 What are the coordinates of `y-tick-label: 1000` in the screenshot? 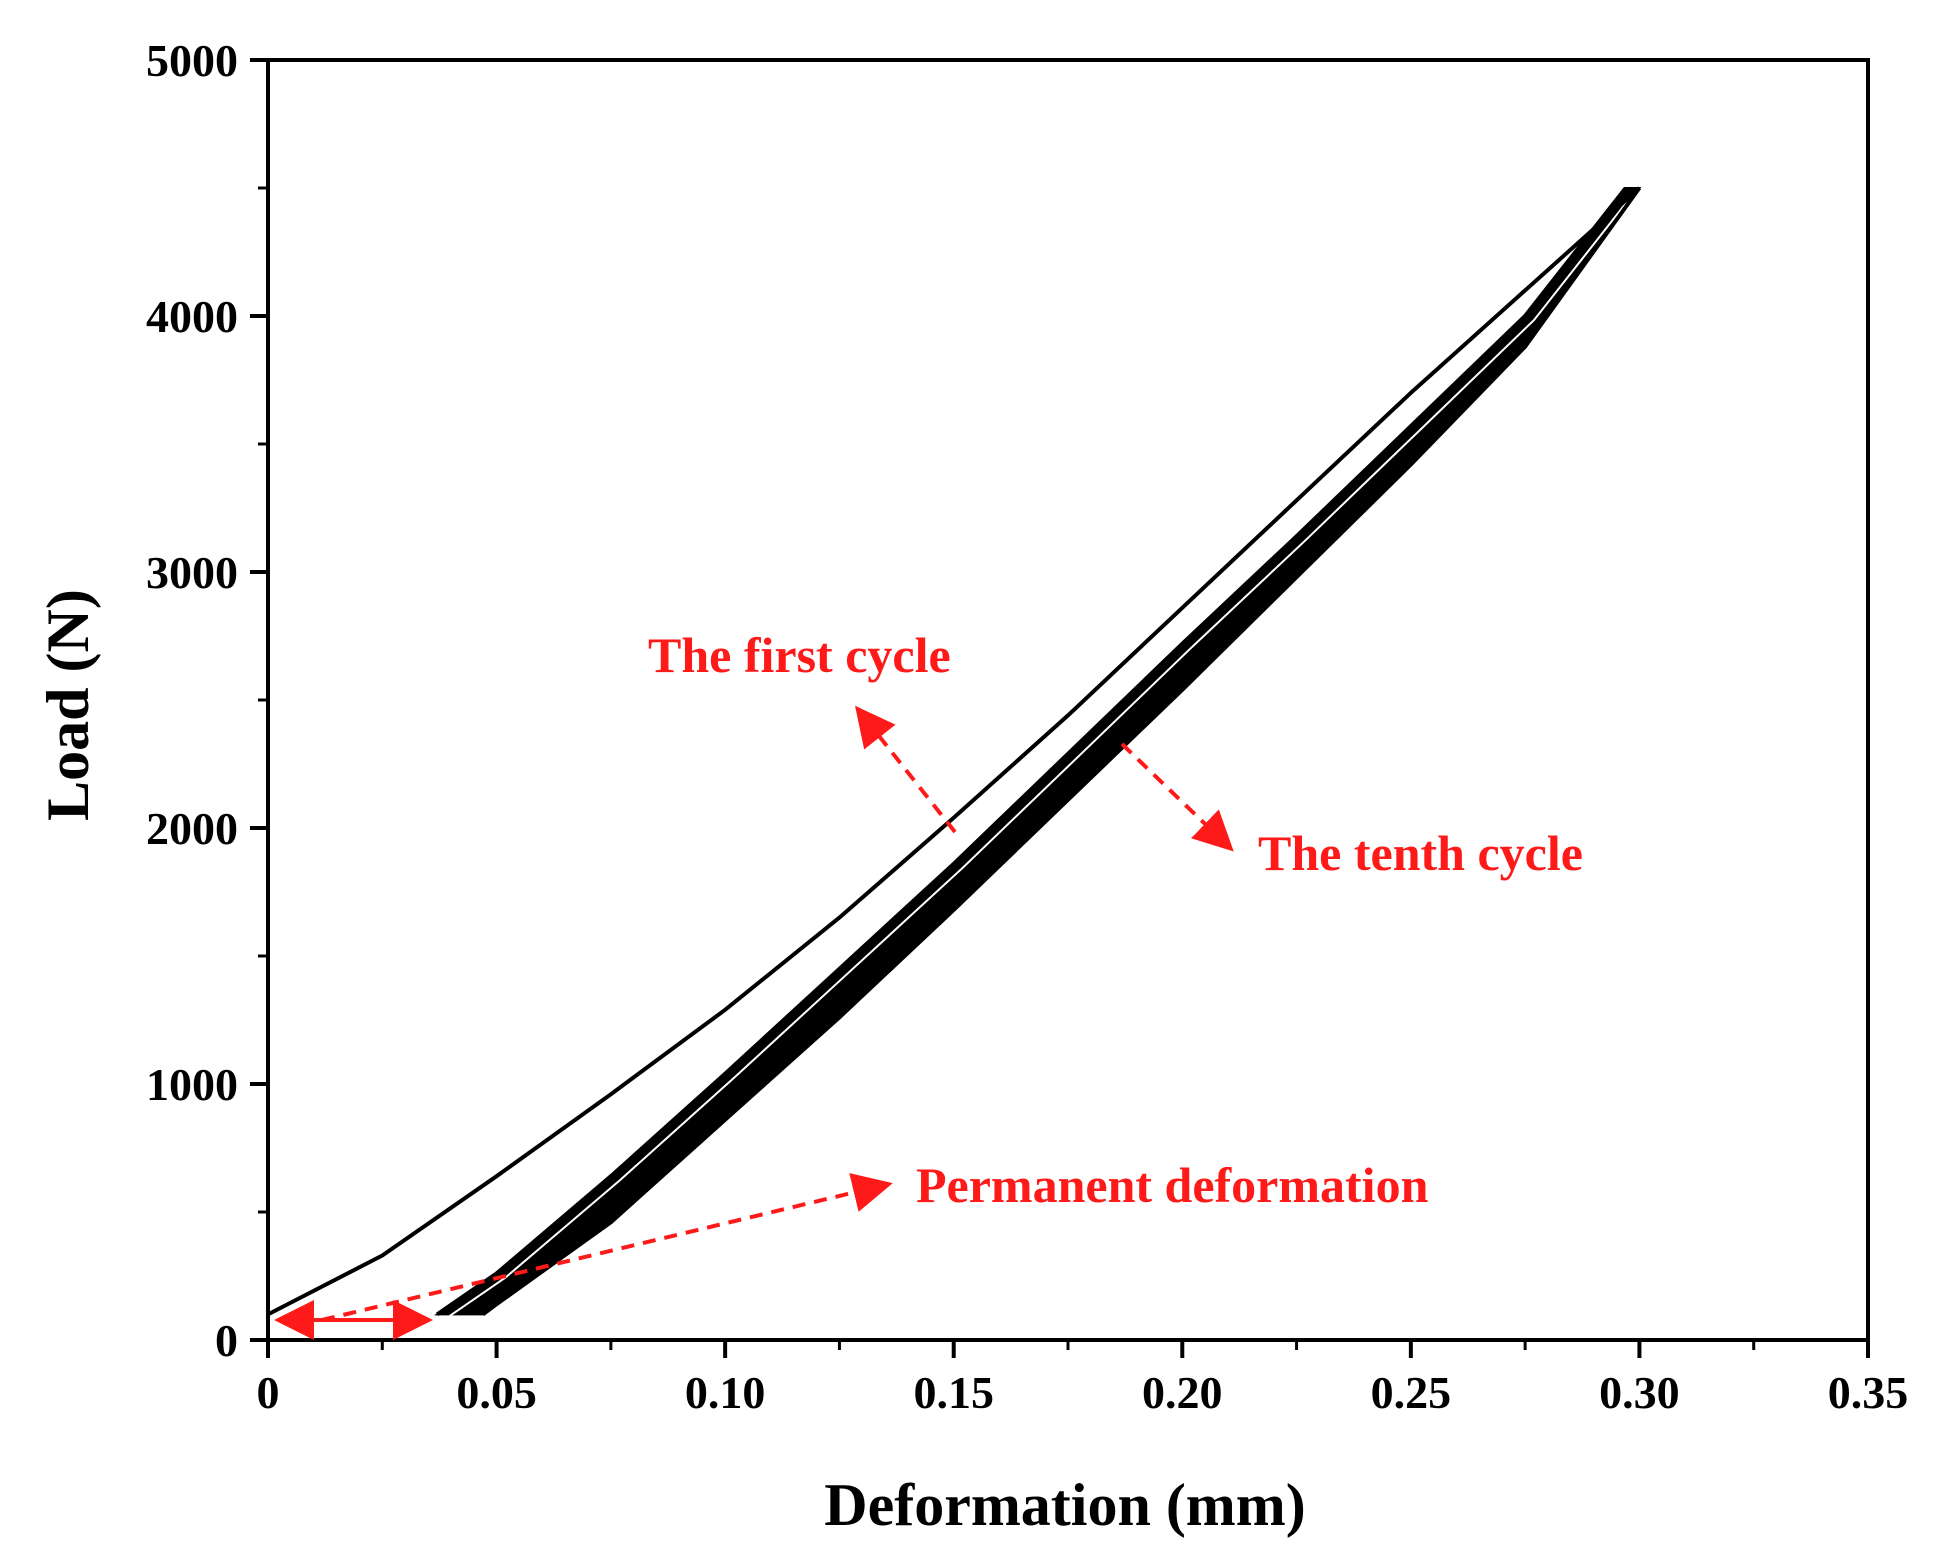 It's located at (192, 1084).